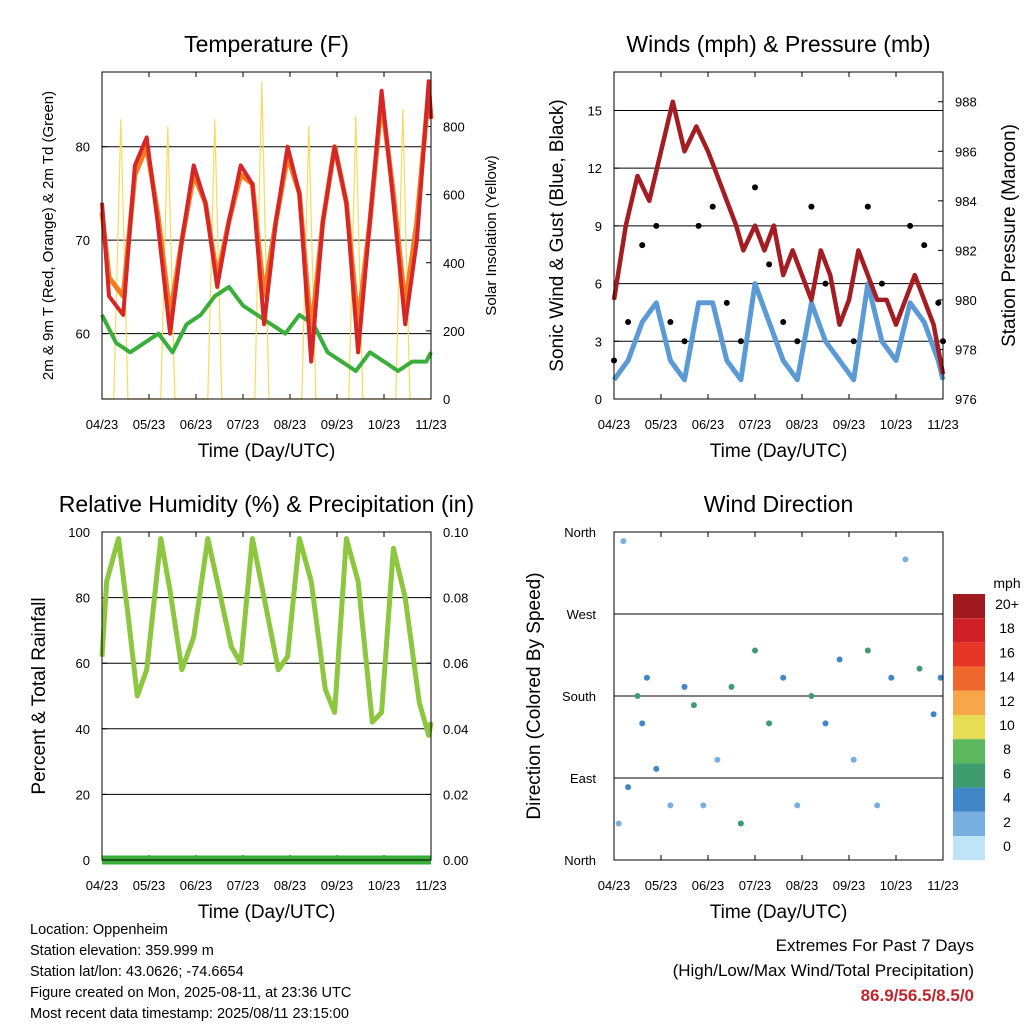 The image size is (1024, 1025). Describe the element at coordinates (454, 127) in the screenshot. I see `y2-tick-label: 800` at that location.